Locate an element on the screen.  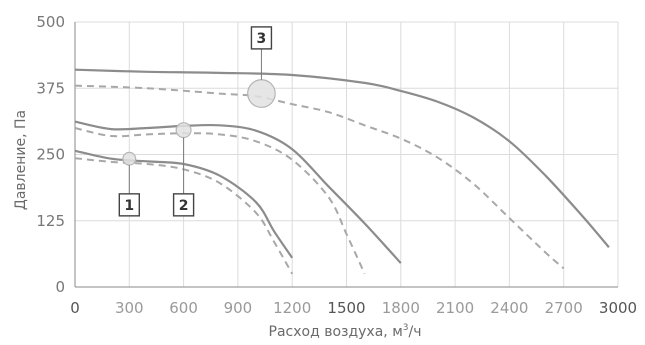
curve-label-1: 1 is located at coordinates (129, 206).